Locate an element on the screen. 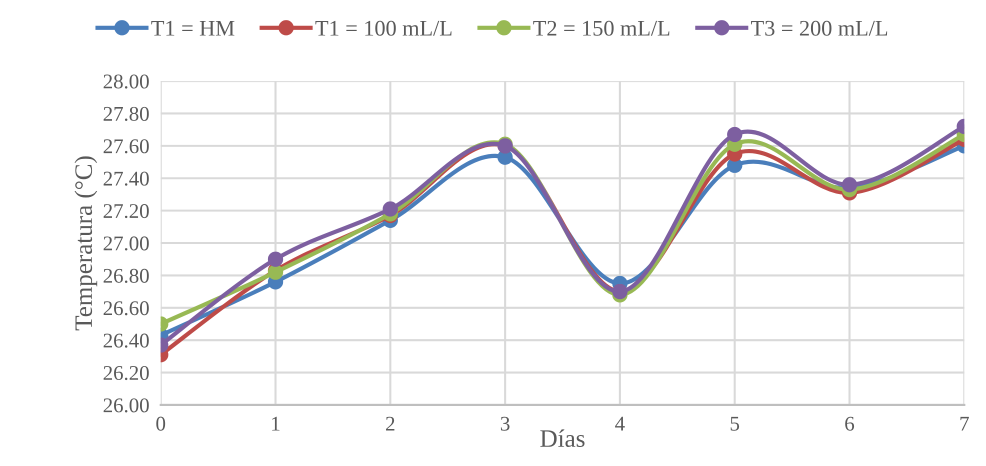 The width and height of the screenshot is (986, 466). y-tick-label: 27.40 is located at coordinates (126, 179).